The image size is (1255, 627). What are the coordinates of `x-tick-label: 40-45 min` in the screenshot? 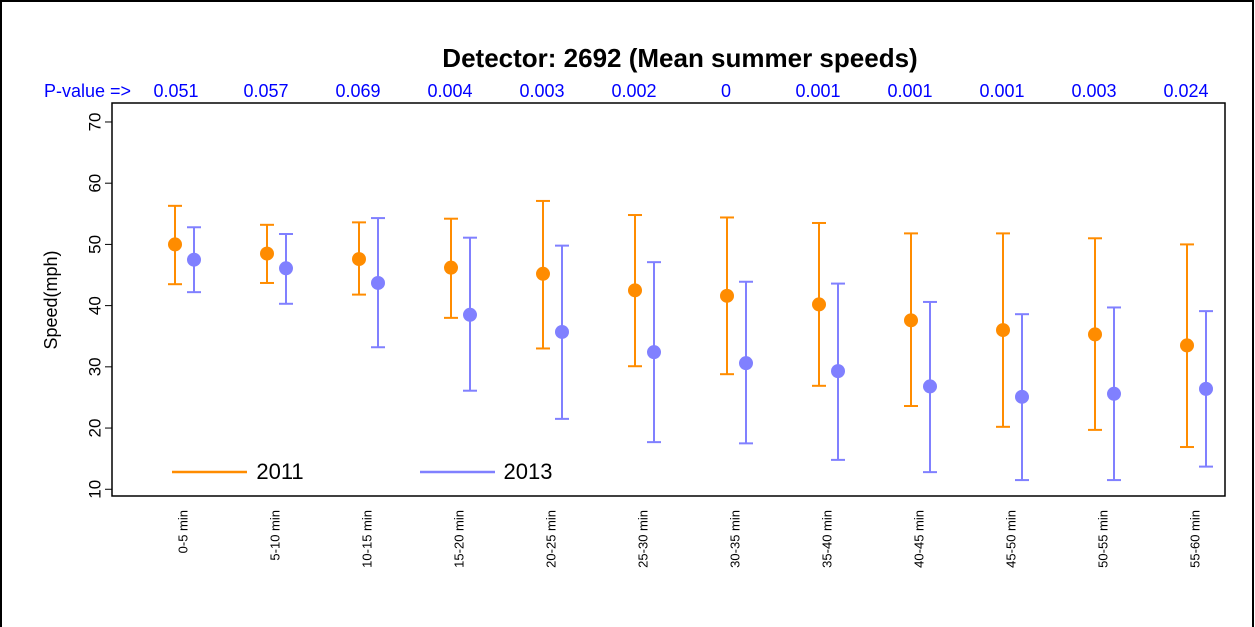 It's located at (918, 539).